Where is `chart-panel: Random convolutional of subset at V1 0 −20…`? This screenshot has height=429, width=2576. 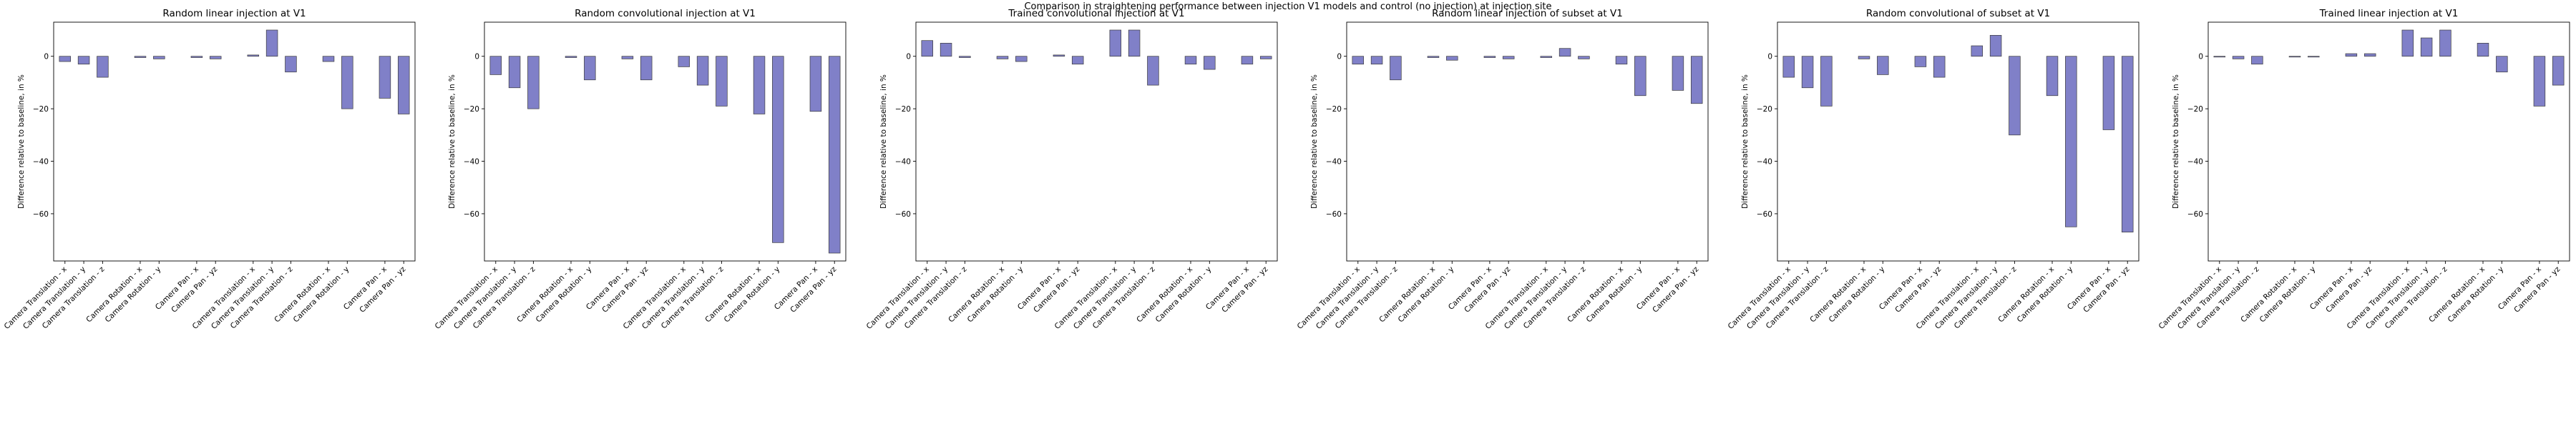 chart-panel: Random convolutional of subset at V1 0 −20… is located at coordinates (1933, 169).